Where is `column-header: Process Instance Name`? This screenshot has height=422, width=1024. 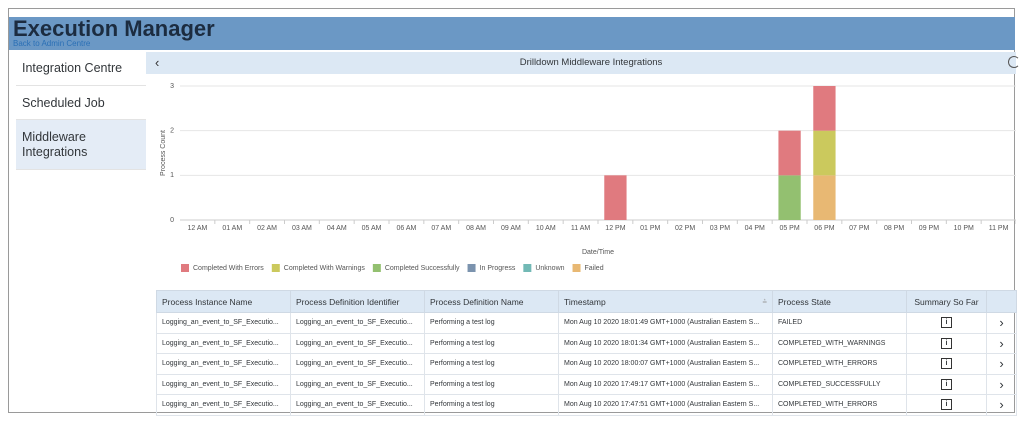 column-header: Process Instance Name is located at coordinates (223, 301).